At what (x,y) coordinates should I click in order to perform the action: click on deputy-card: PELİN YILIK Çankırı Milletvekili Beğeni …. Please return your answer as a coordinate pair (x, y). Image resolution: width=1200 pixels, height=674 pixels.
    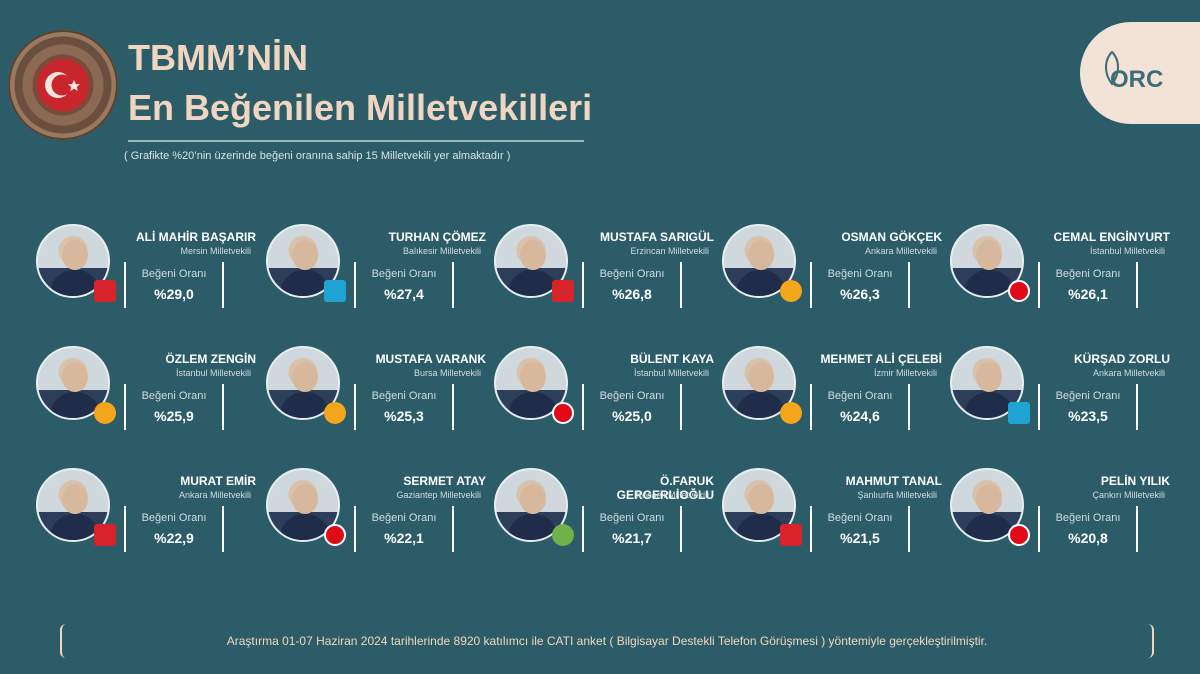
    Looking at the image, I should click on (1060, 518).